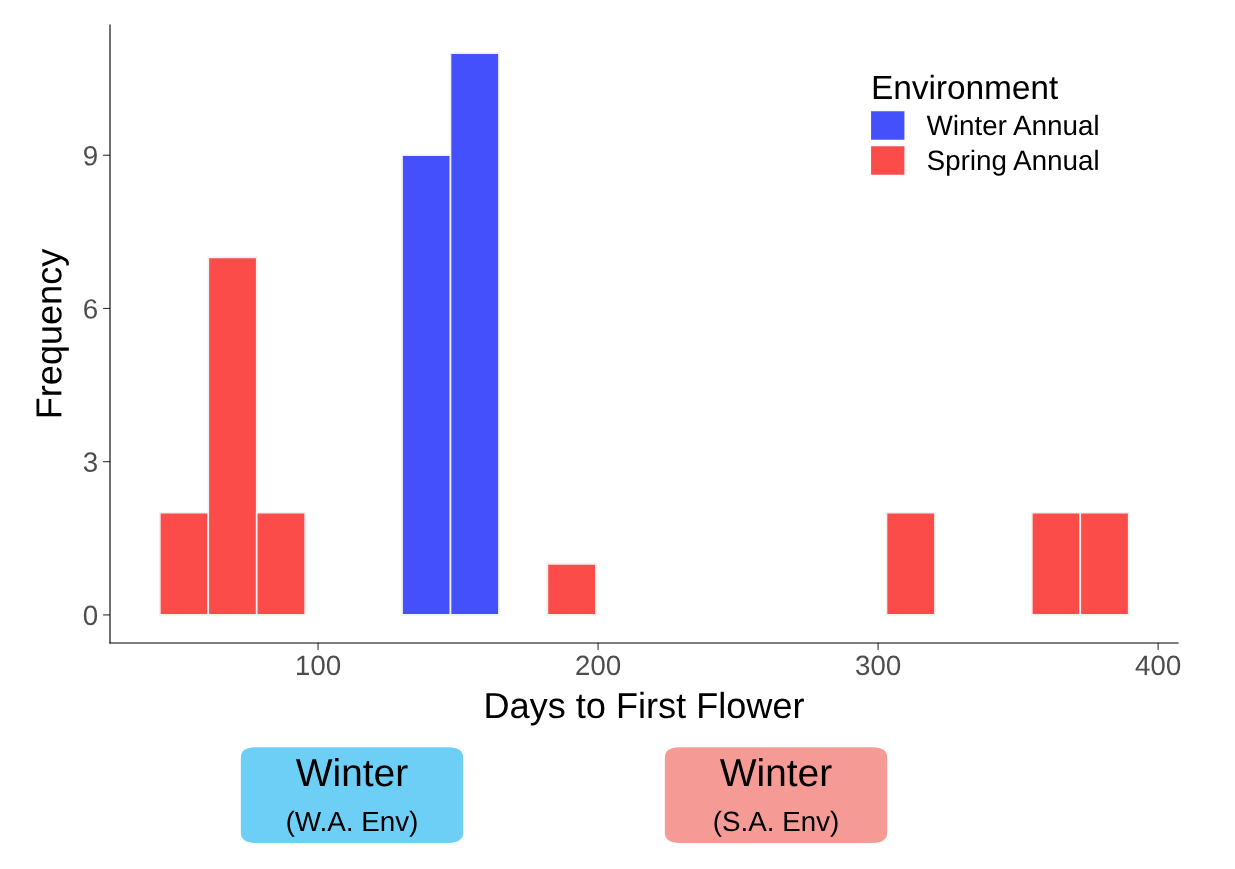 This screenshot has width=1235, height=869. Describe the element at coordinates (776, 797) in the screenshot. I see `text: Winter (S.A. Env)` at that location.